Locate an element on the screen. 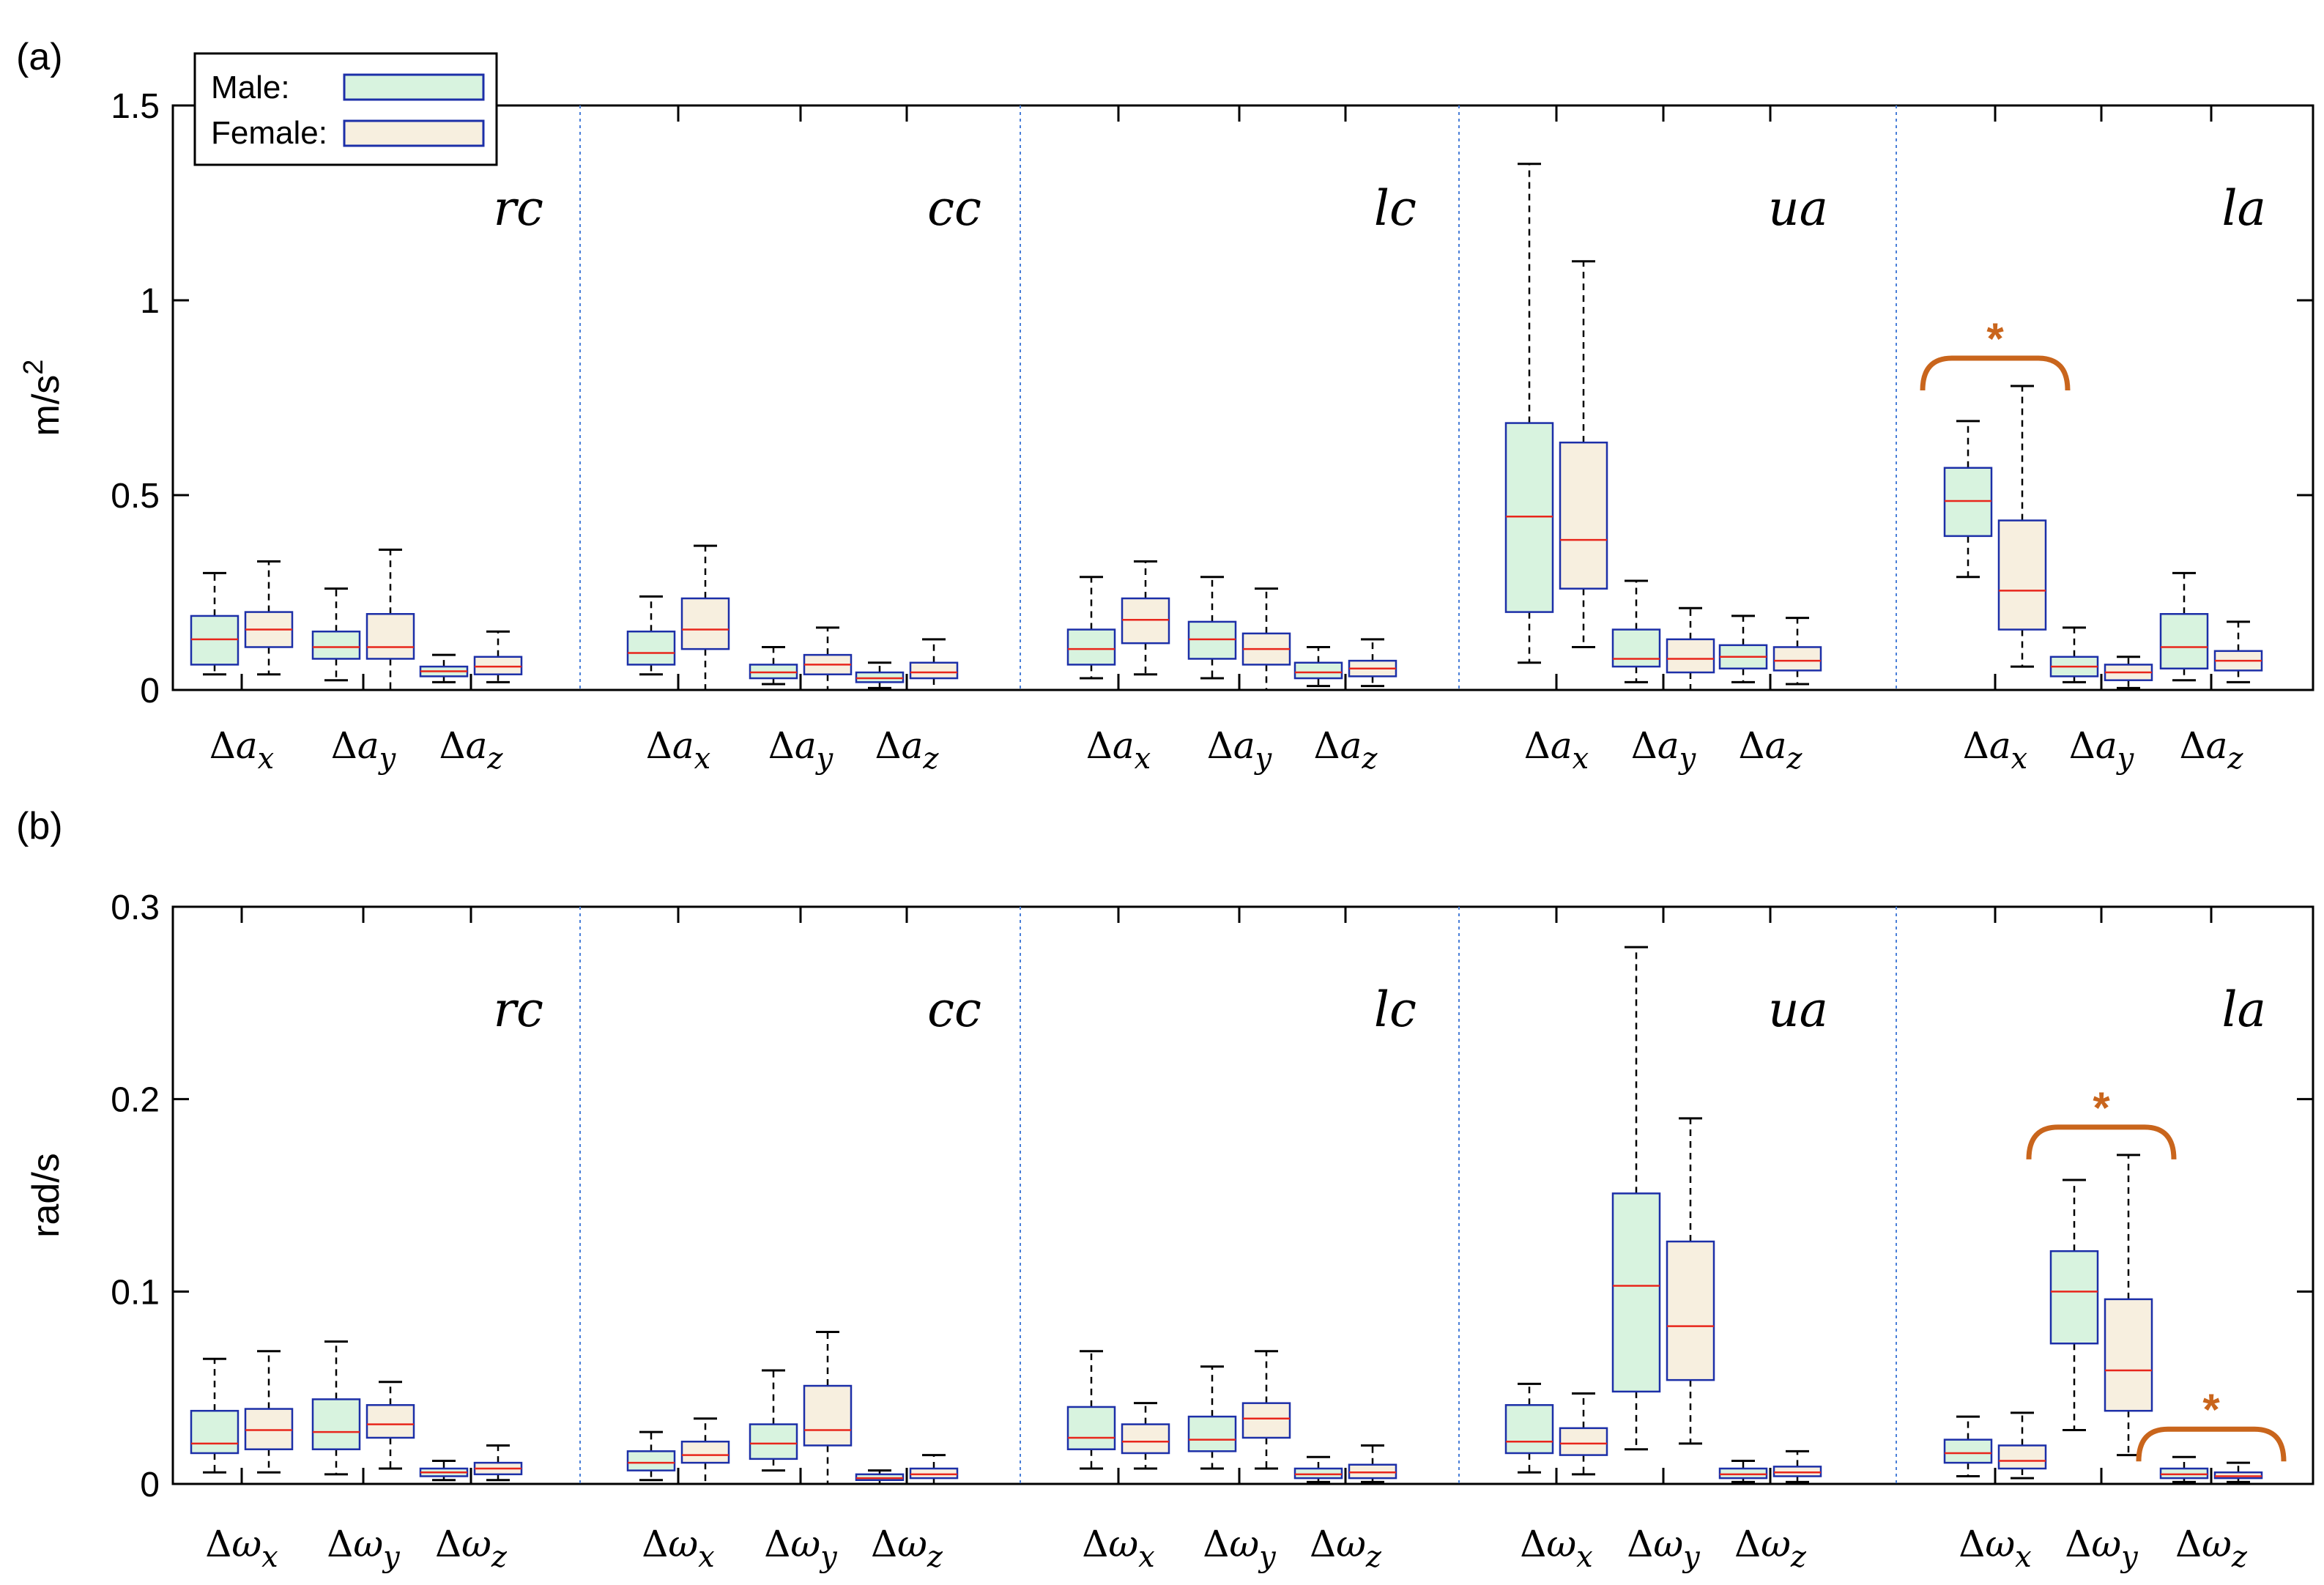  group-label-lc: lc is located at coordinates (1395, 1009).